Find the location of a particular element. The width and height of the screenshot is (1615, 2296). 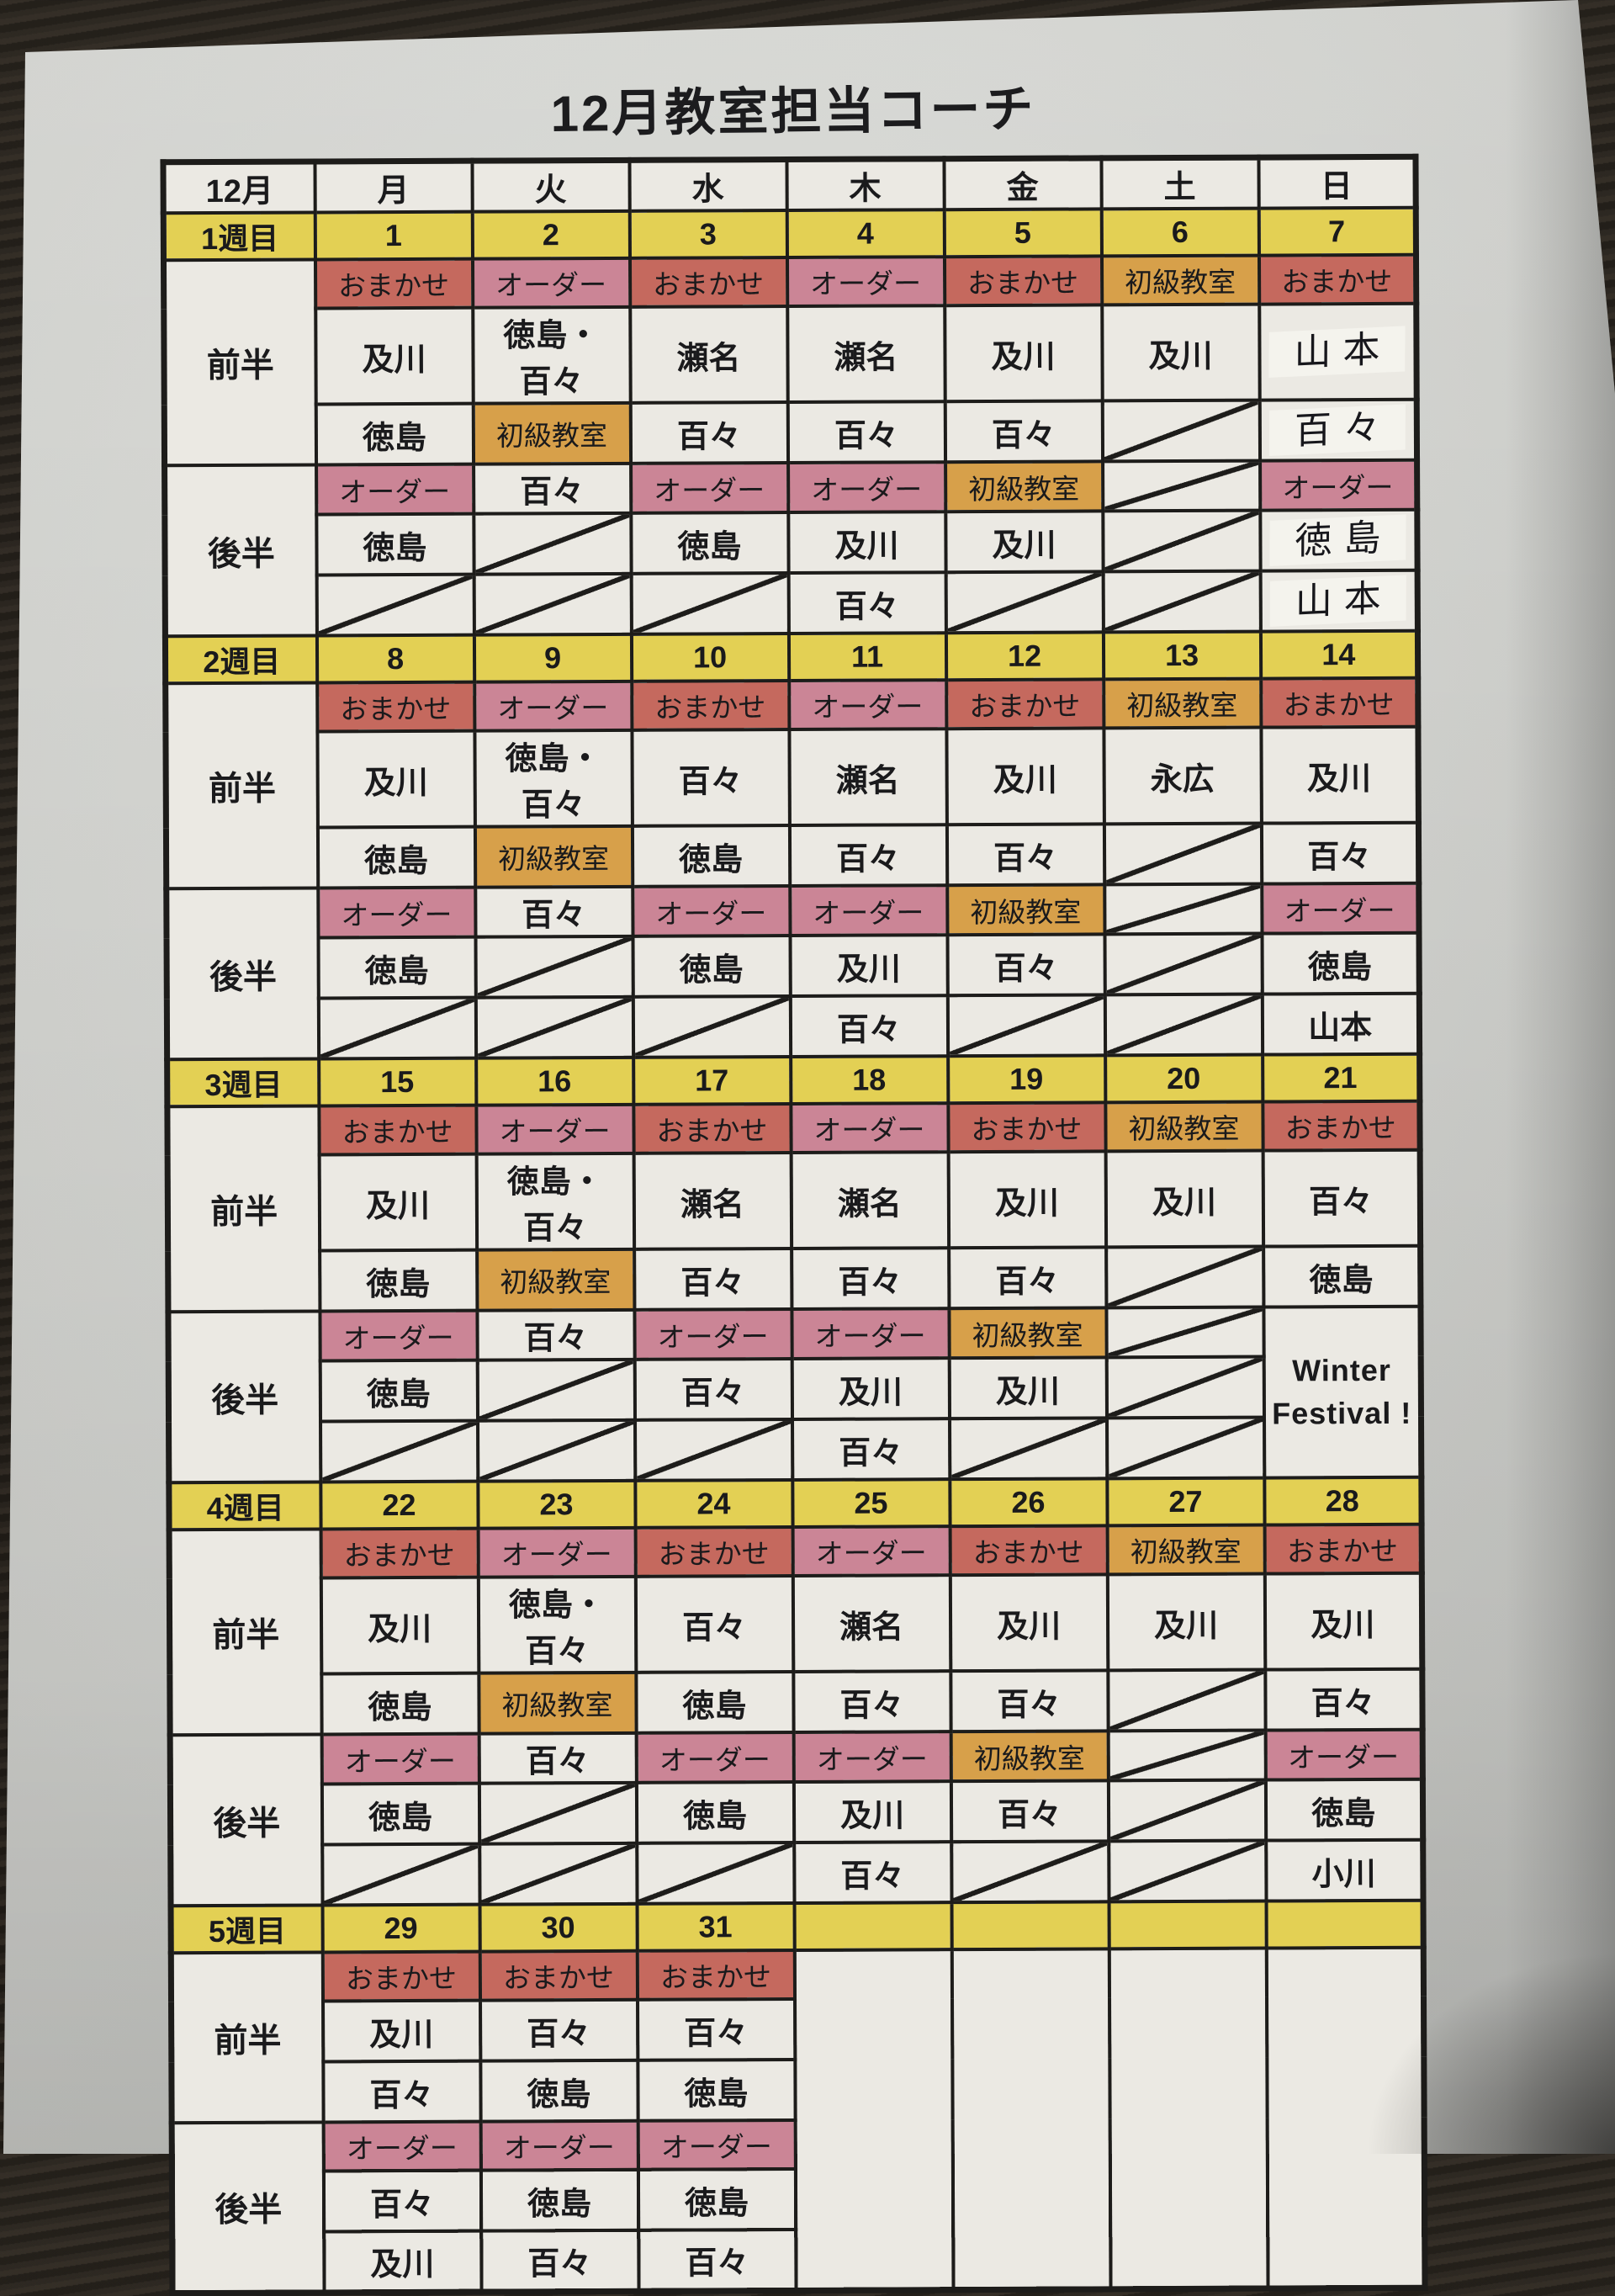

coach-name-row: 徳島 百々 及川 及川 is located at coordinates (794, 1389).